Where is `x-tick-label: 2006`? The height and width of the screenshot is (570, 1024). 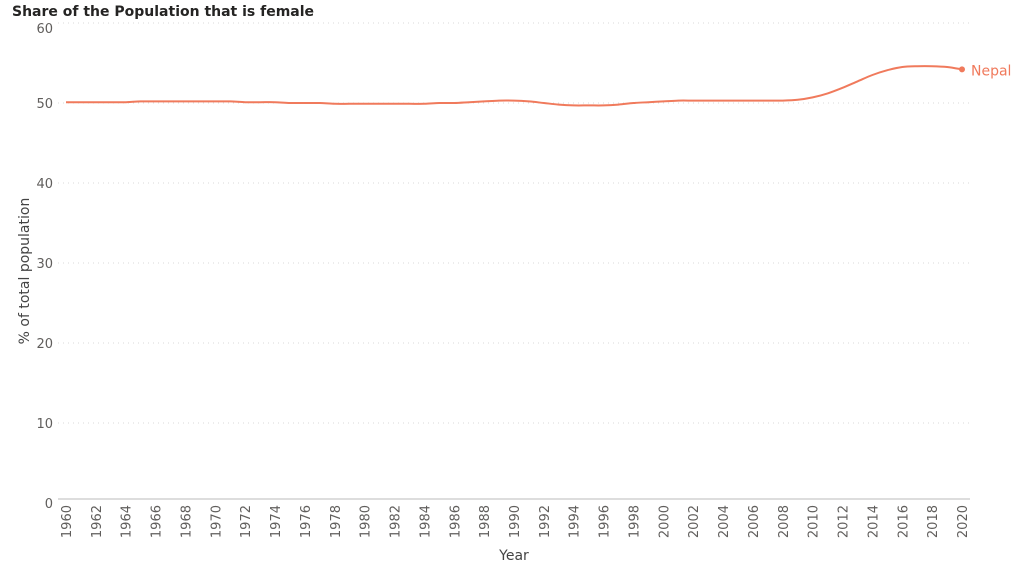
x-tick-label: 2006 is located at coordinates (754, 521).